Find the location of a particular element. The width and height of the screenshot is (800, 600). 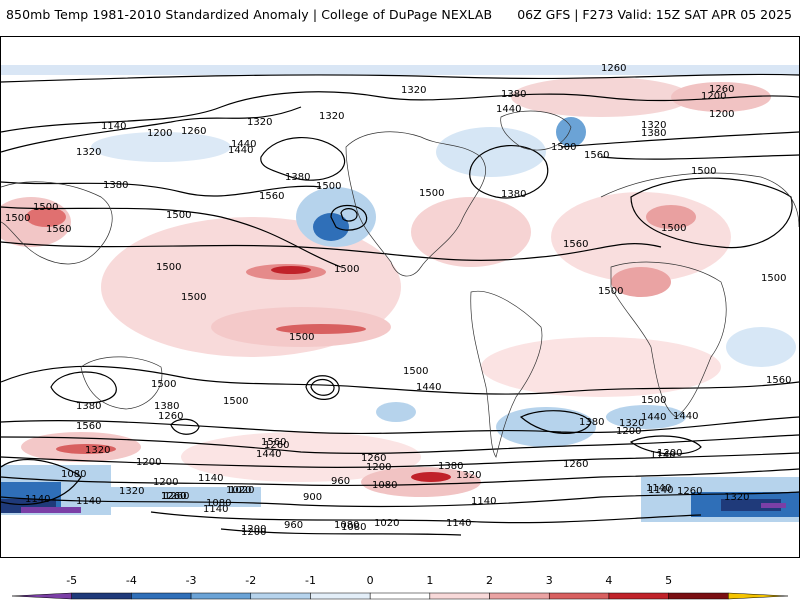

colorbar-tick-label: 0 is located at coordinates (370, 580).